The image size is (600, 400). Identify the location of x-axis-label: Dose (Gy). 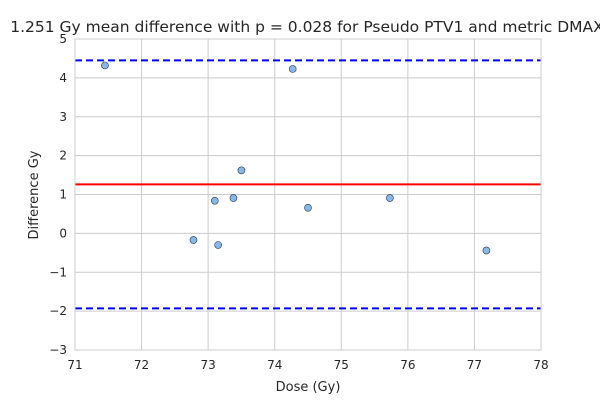
(308, 387).